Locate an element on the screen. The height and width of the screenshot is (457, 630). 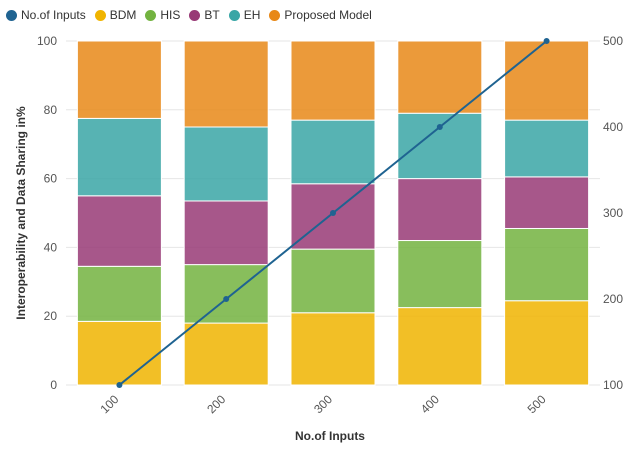
legend-label: No.of Inputs is located at coordinates (53, 15).